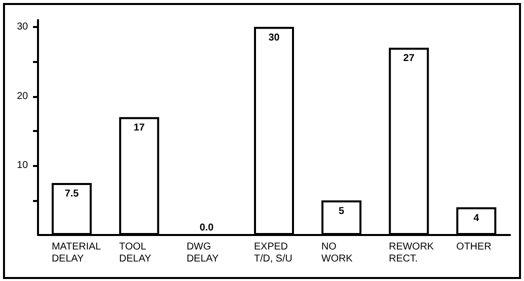  What do you see at coordinates (202, 253) in the screenshot?
I see `x-tick-label: DWG DELAY` at bounding box center [202, 253].